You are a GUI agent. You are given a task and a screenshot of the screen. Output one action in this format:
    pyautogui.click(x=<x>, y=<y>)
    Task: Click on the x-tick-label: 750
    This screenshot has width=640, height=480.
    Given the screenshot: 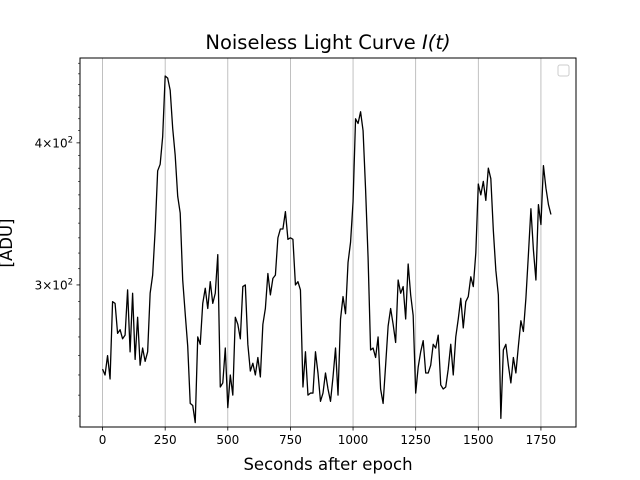 What is the action you would take?
    pyautogui.click(x=290, y=440)
    